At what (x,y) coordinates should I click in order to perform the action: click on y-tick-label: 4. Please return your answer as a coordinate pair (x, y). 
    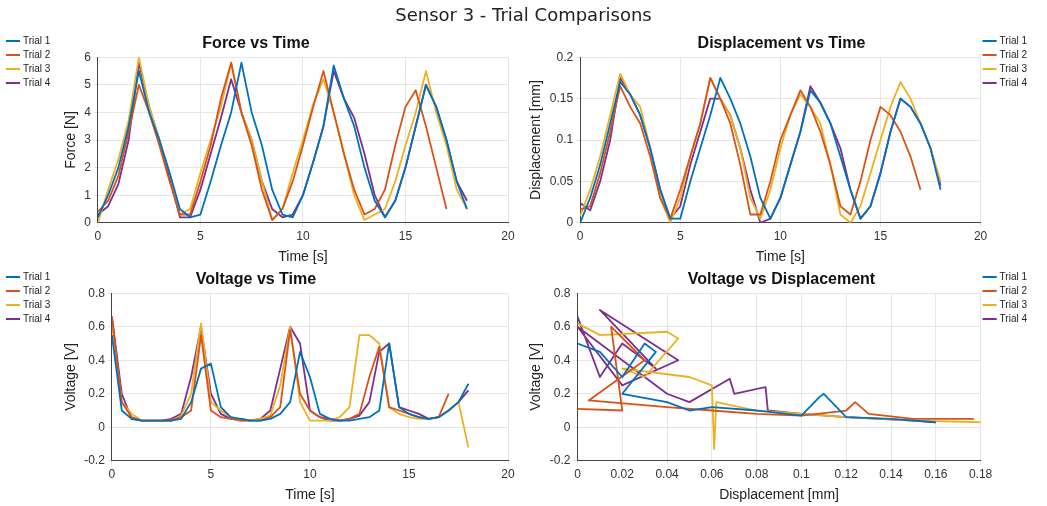
    Looking at the image, I should click on (88, 111).